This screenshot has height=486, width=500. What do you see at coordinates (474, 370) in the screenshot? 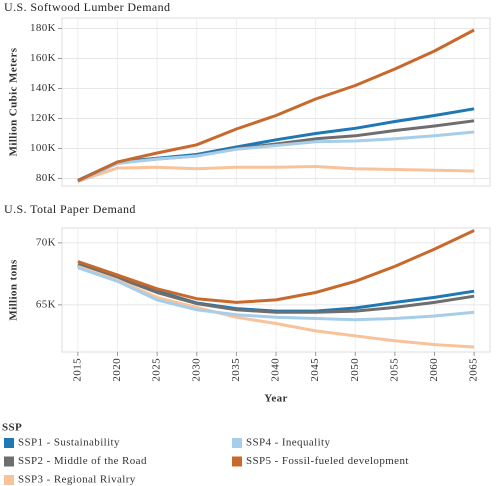
I see `x-tick-label: 2065` at bounding box center [474, 370].